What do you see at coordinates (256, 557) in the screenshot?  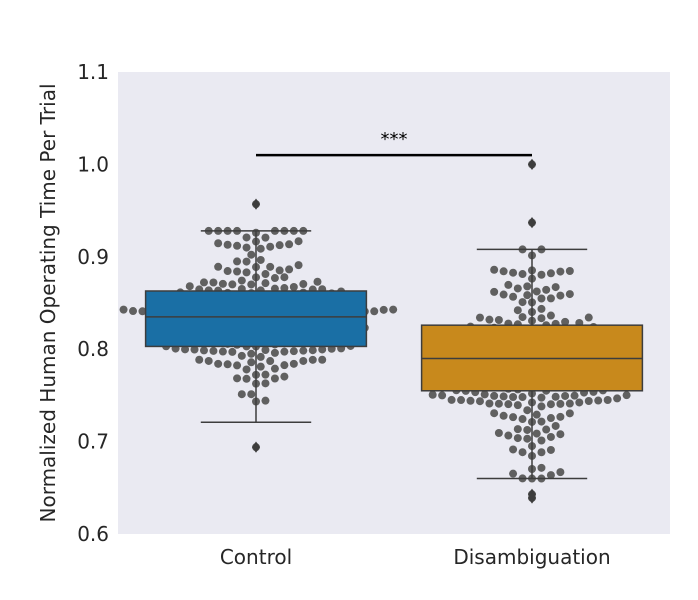 I see `x-tick-label: Control` at bounding box center [256, 557].